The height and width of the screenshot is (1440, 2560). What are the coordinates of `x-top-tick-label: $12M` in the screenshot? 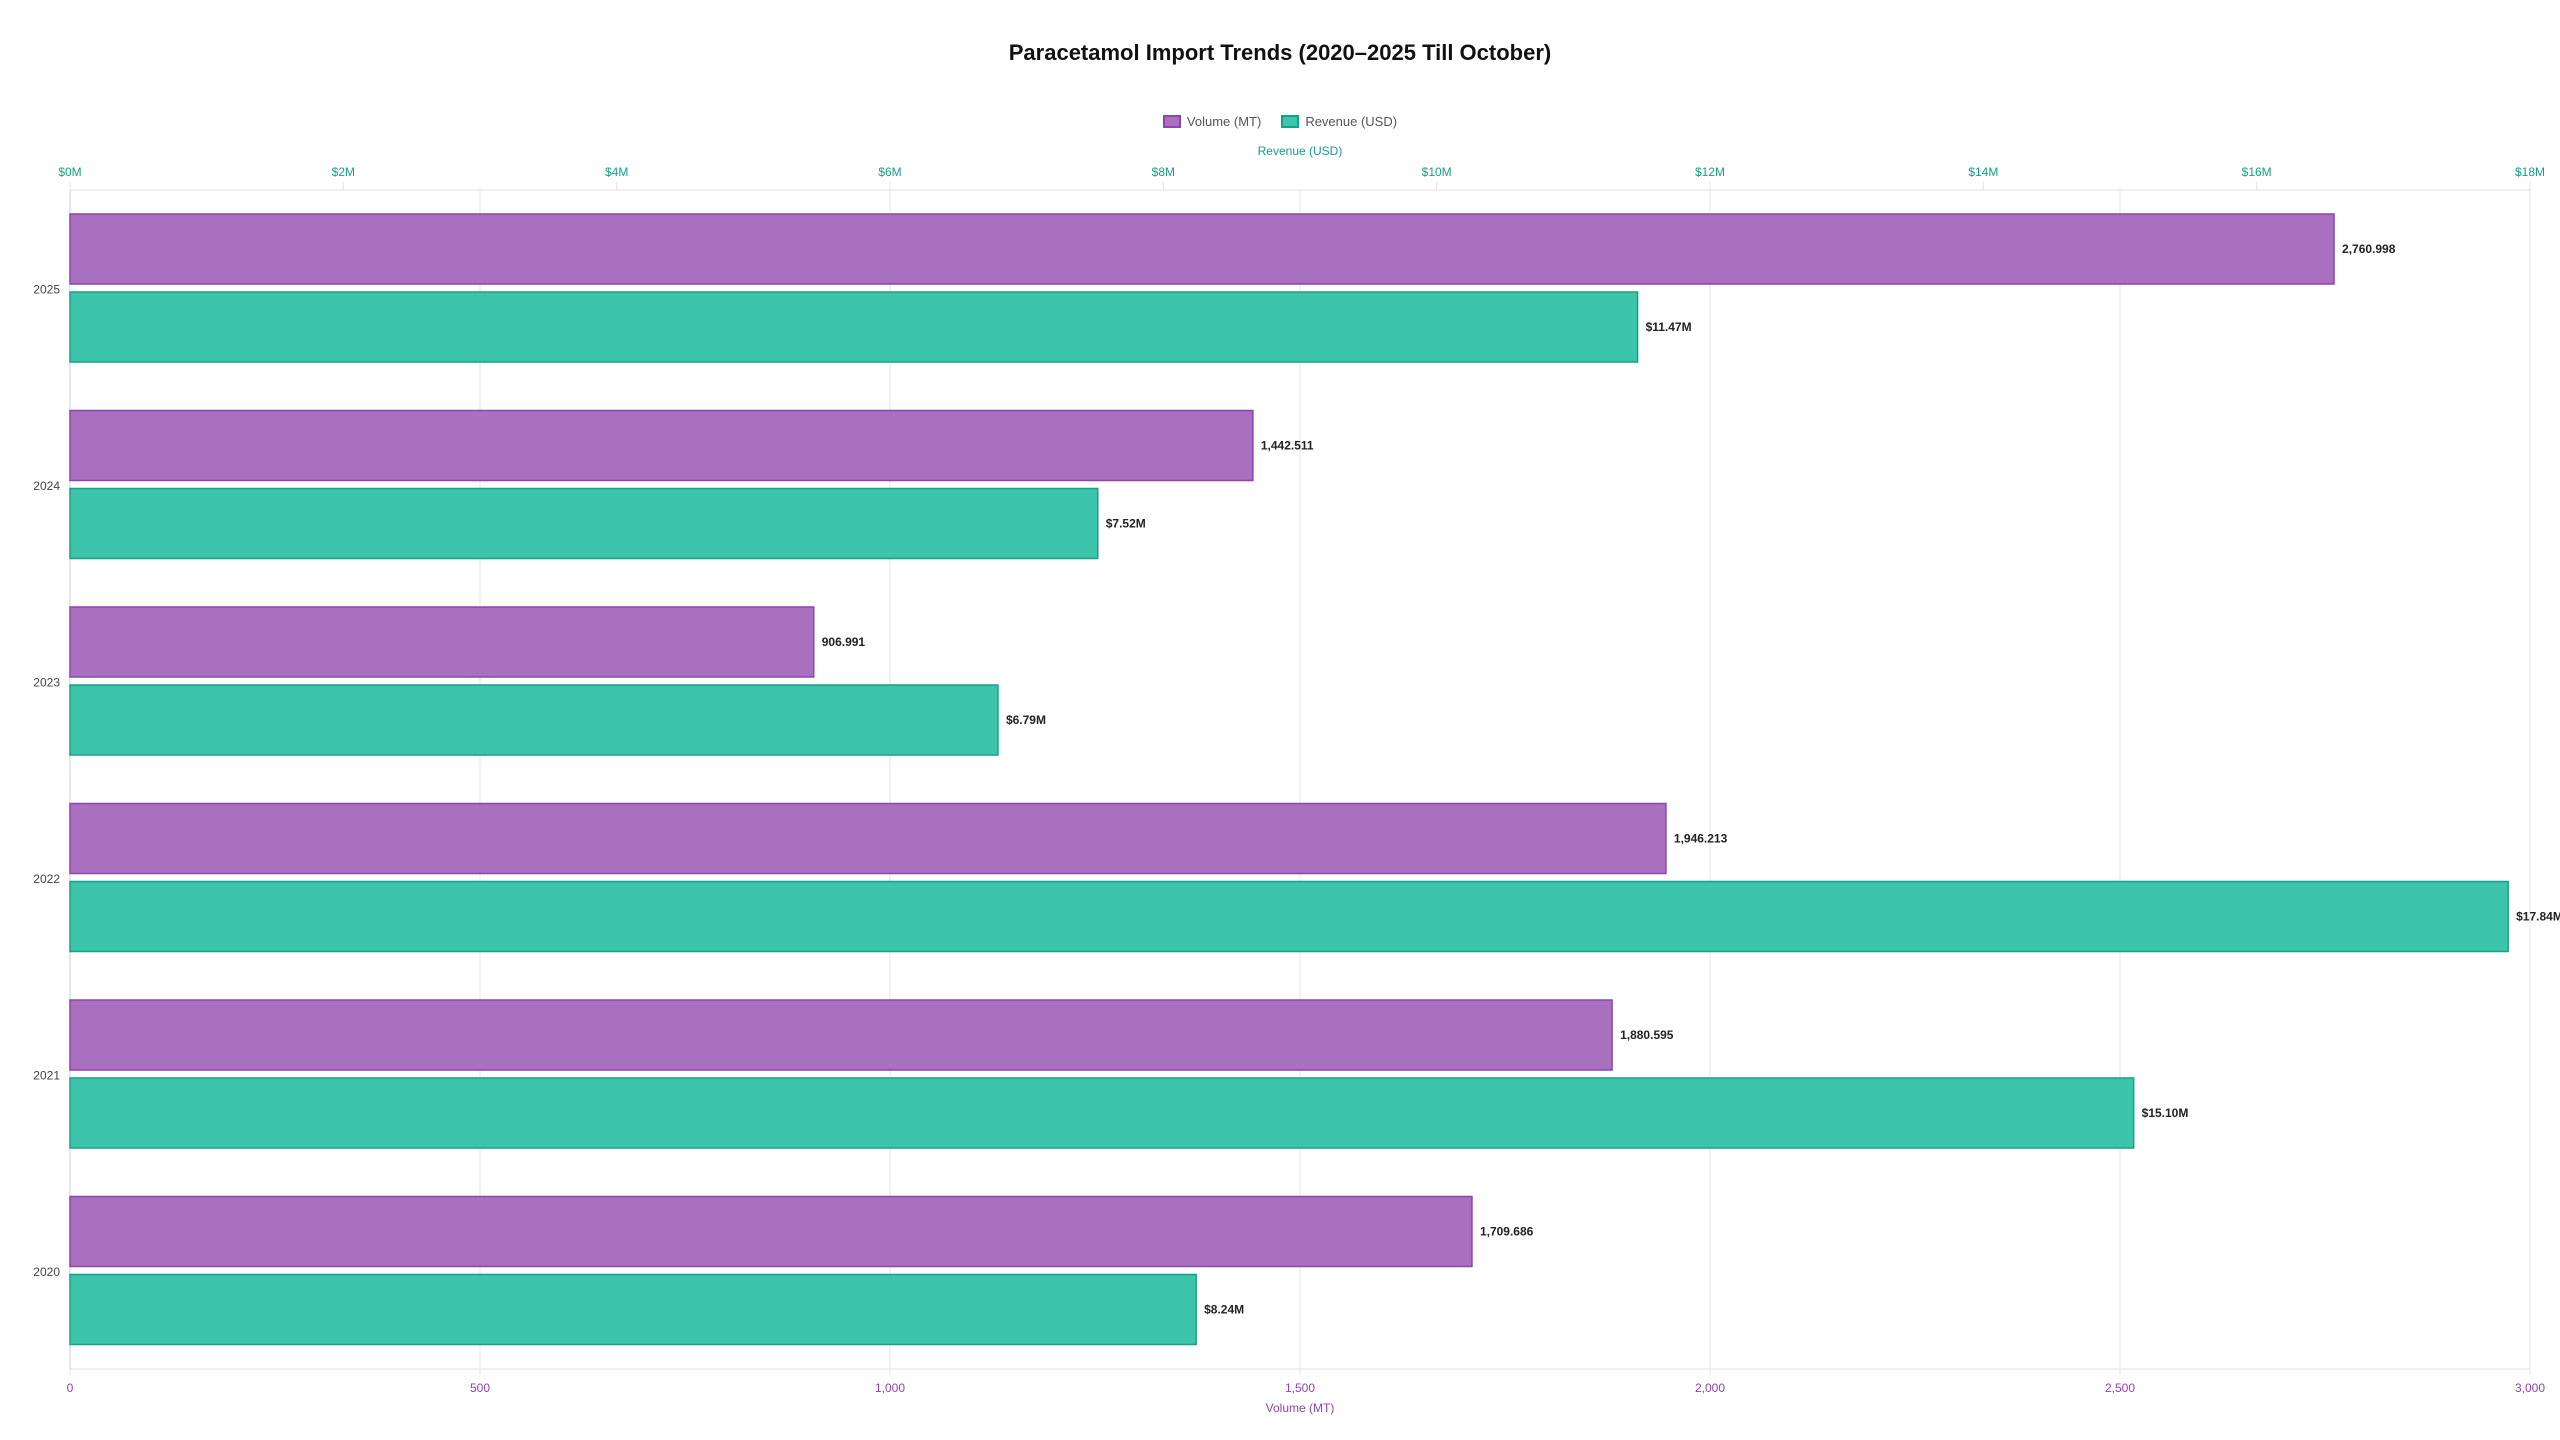 It's located at (1710, 172).